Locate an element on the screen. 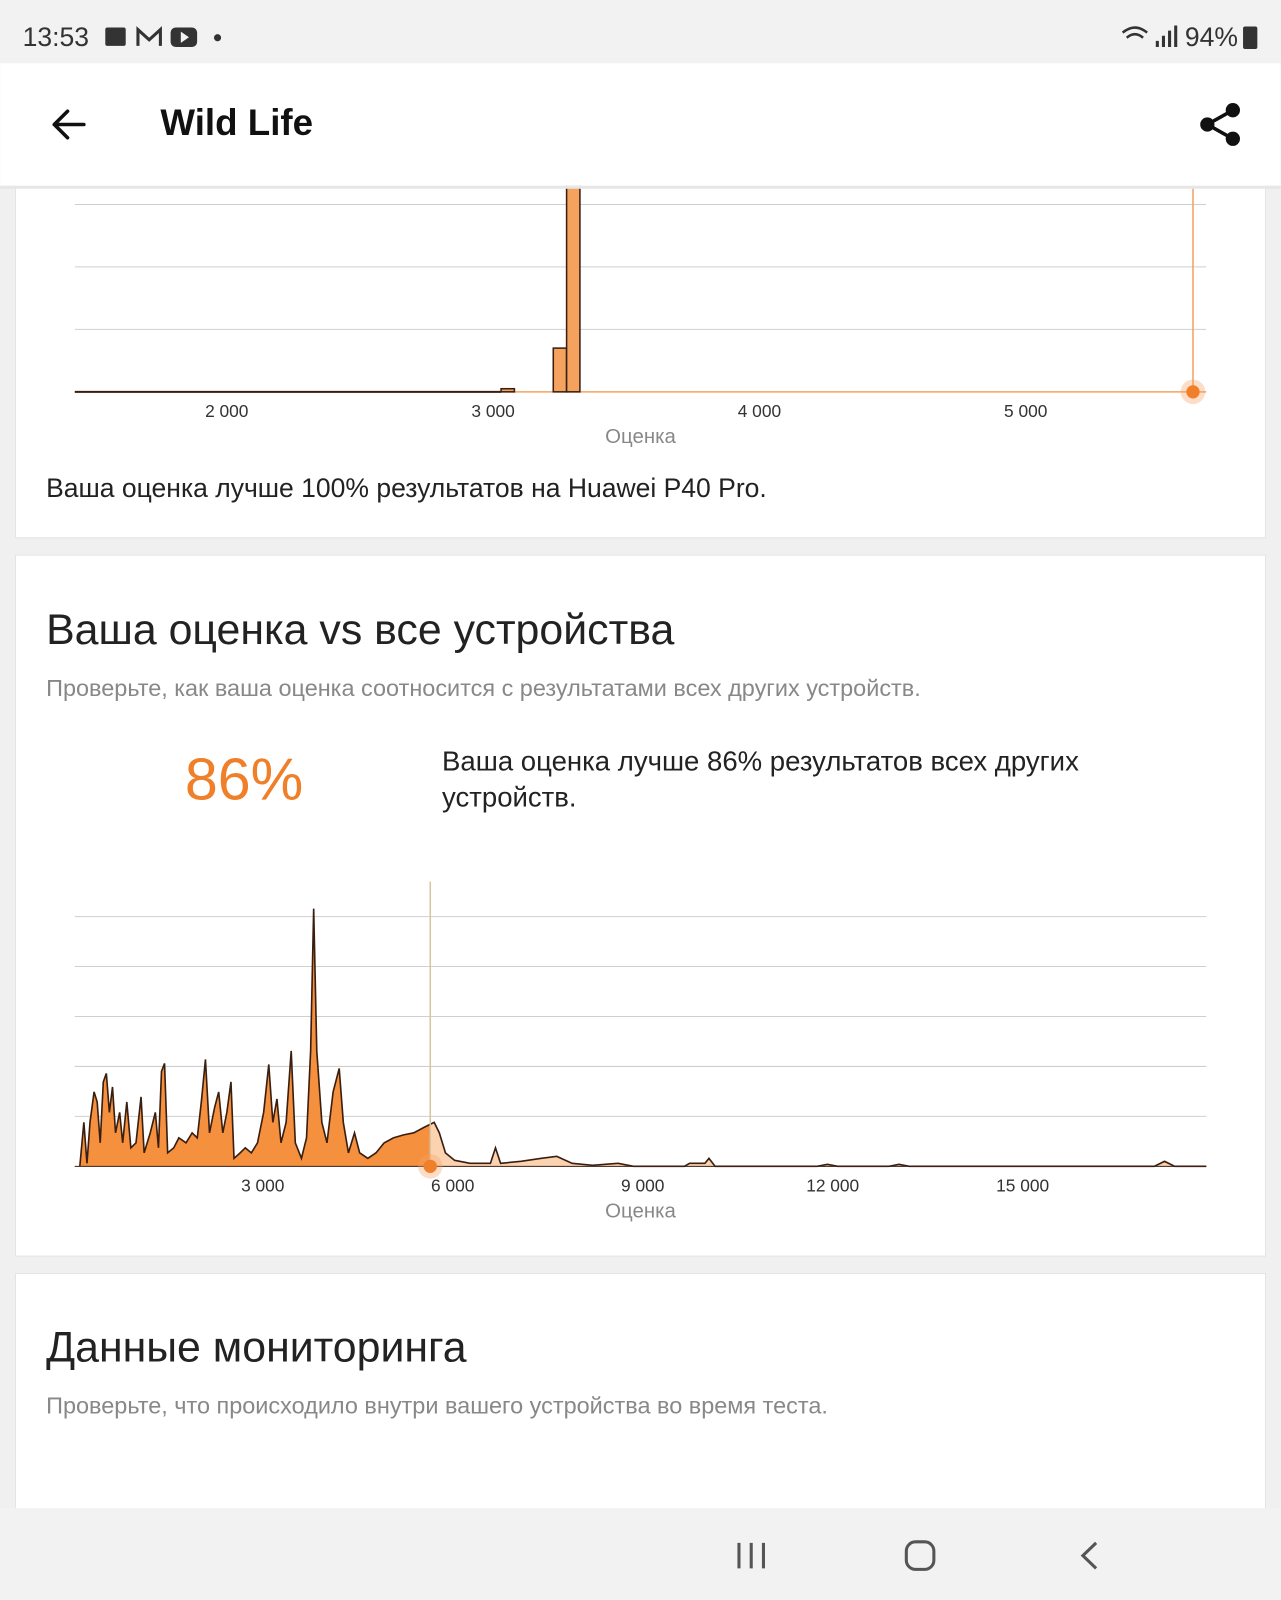 This screenshot has height=1600, width=1281. icon-signal is located at coordinates (1166, 36).